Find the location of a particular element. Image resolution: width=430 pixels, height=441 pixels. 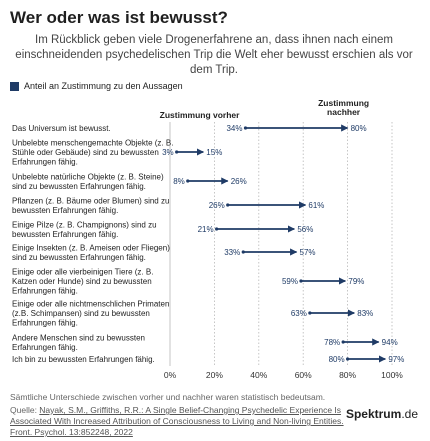

value-label-before: 59% is located at coordinates (290, 281).